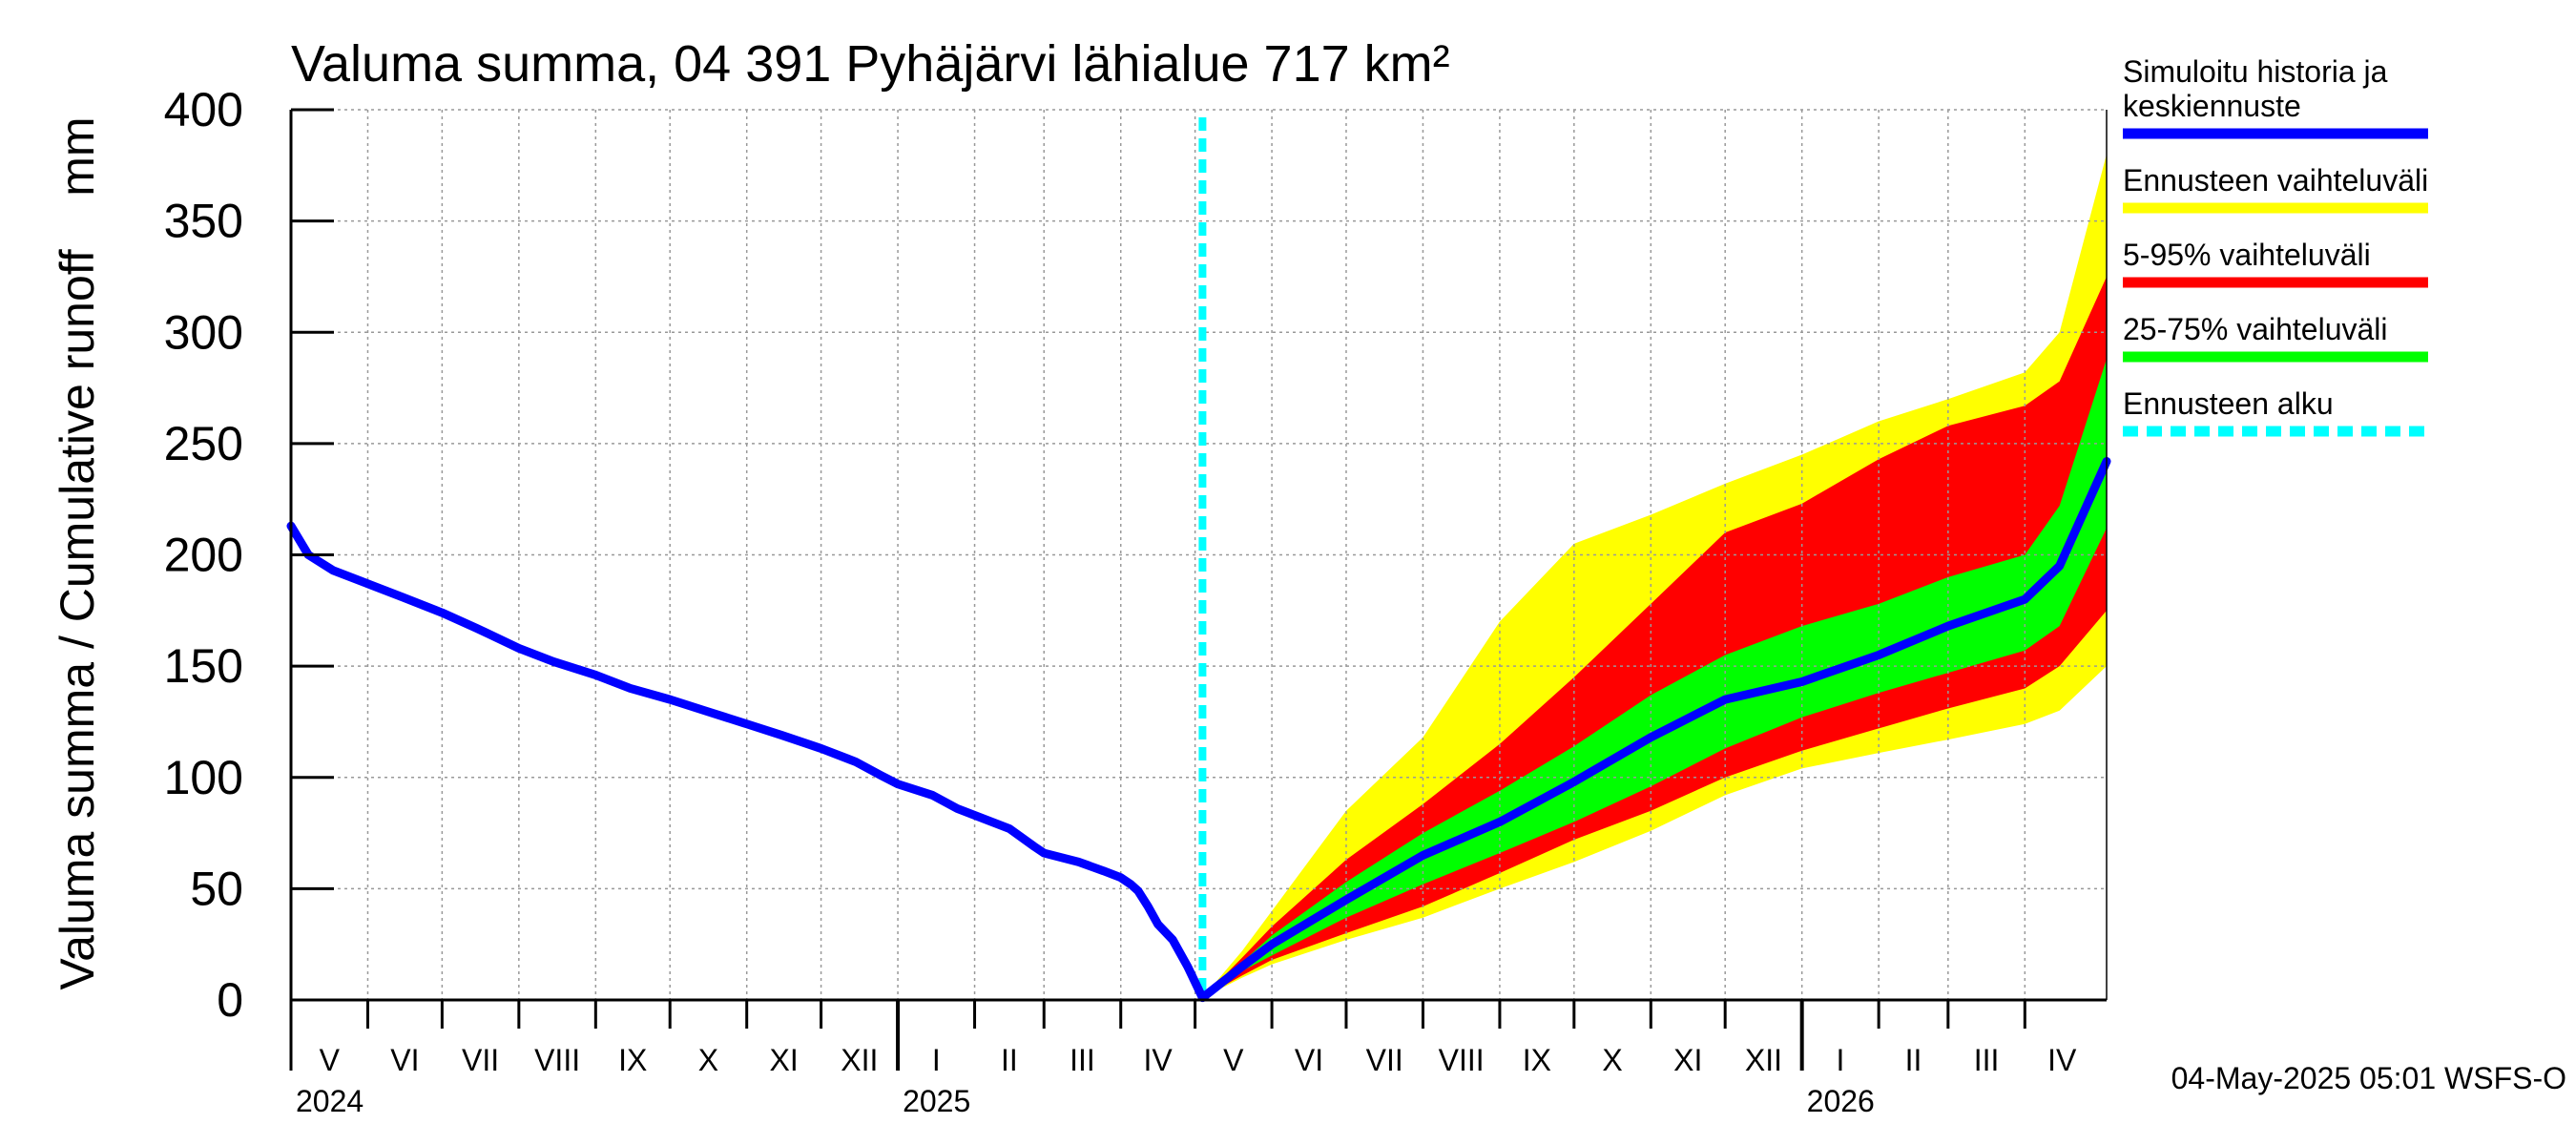 This screenshot has width=2576, height=1145. Describe the element at coordinates (2212, 106) in the screenshot. I see `legend-label: keskiennuste` at that location.